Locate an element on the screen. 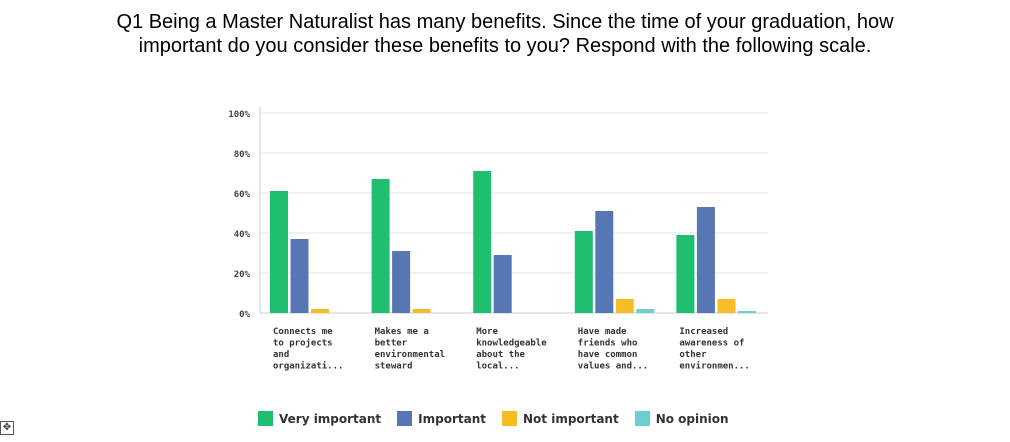  legend-item-not-important: Not important is located at coordinates (560, 418).